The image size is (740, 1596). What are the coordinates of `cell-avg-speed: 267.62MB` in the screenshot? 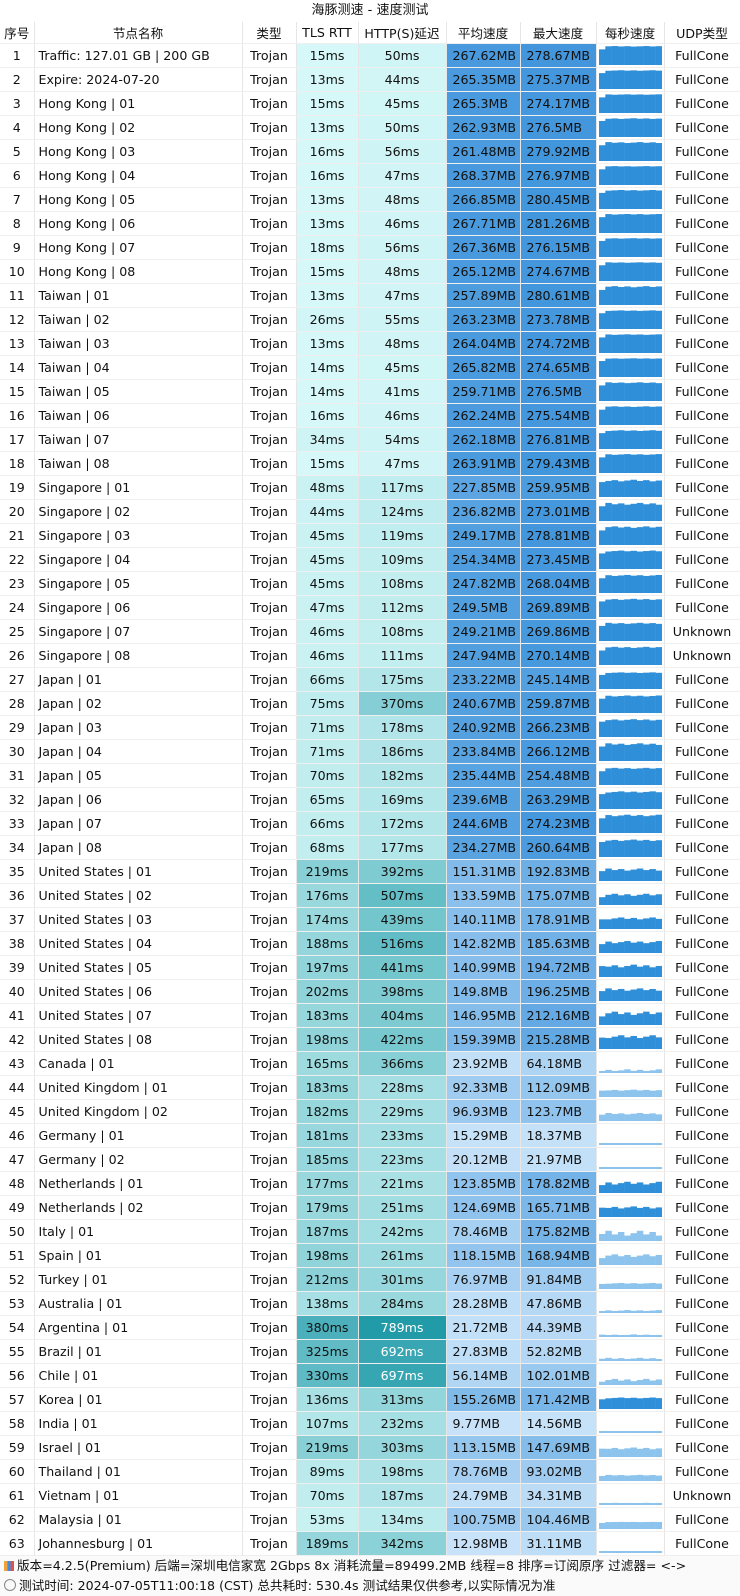 It's located at (483, 55).